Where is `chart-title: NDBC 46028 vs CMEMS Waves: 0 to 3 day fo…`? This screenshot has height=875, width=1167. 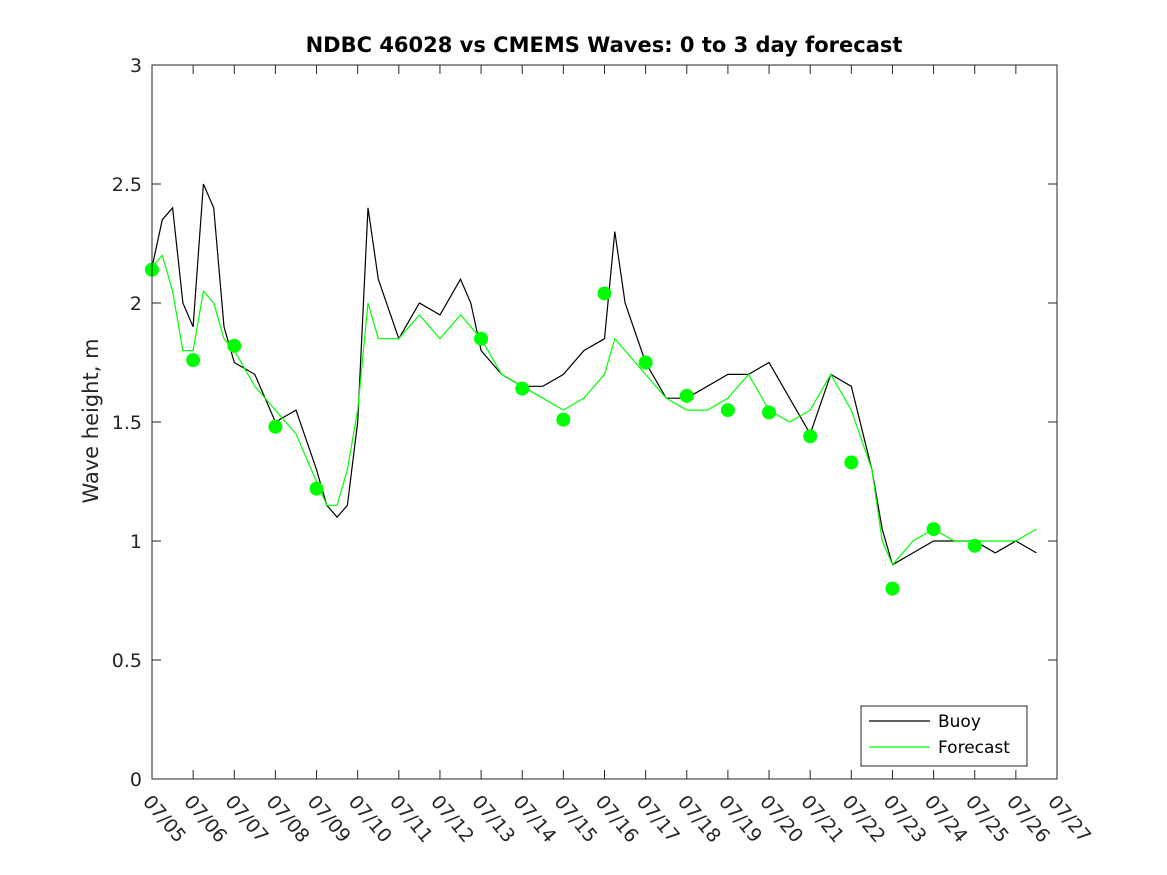 chart-title: NDBC 46028 vs CMEMS Waves: 0 to 3 day fo… is located at coordinates (604, 45).